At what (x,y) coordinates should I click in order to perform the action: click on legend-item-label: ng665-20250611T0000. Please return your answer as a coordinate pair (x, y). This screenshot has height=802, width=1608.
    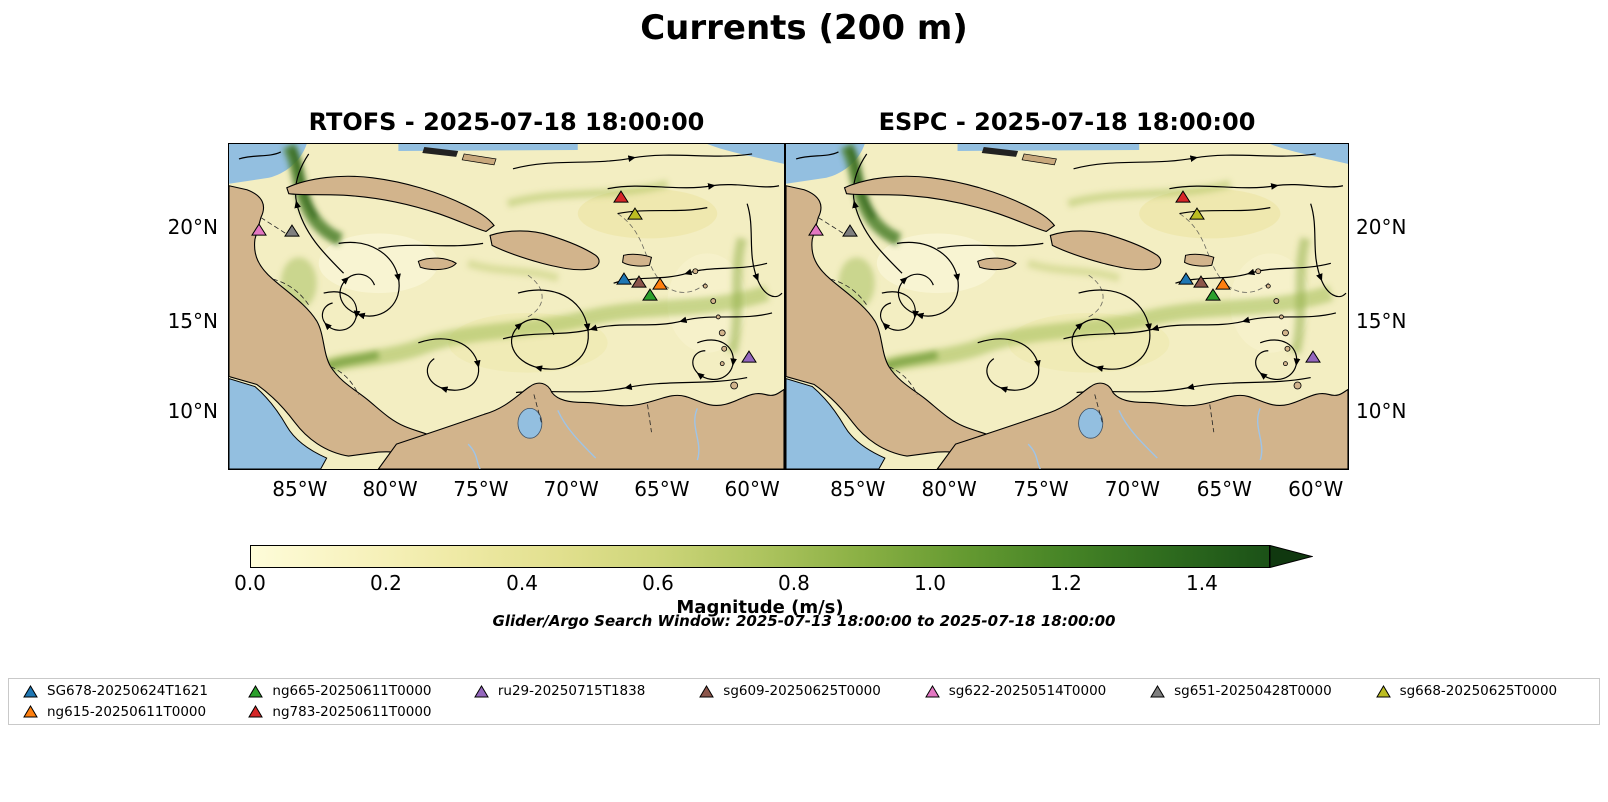
    Looking at the image, I should click on (352, 691).